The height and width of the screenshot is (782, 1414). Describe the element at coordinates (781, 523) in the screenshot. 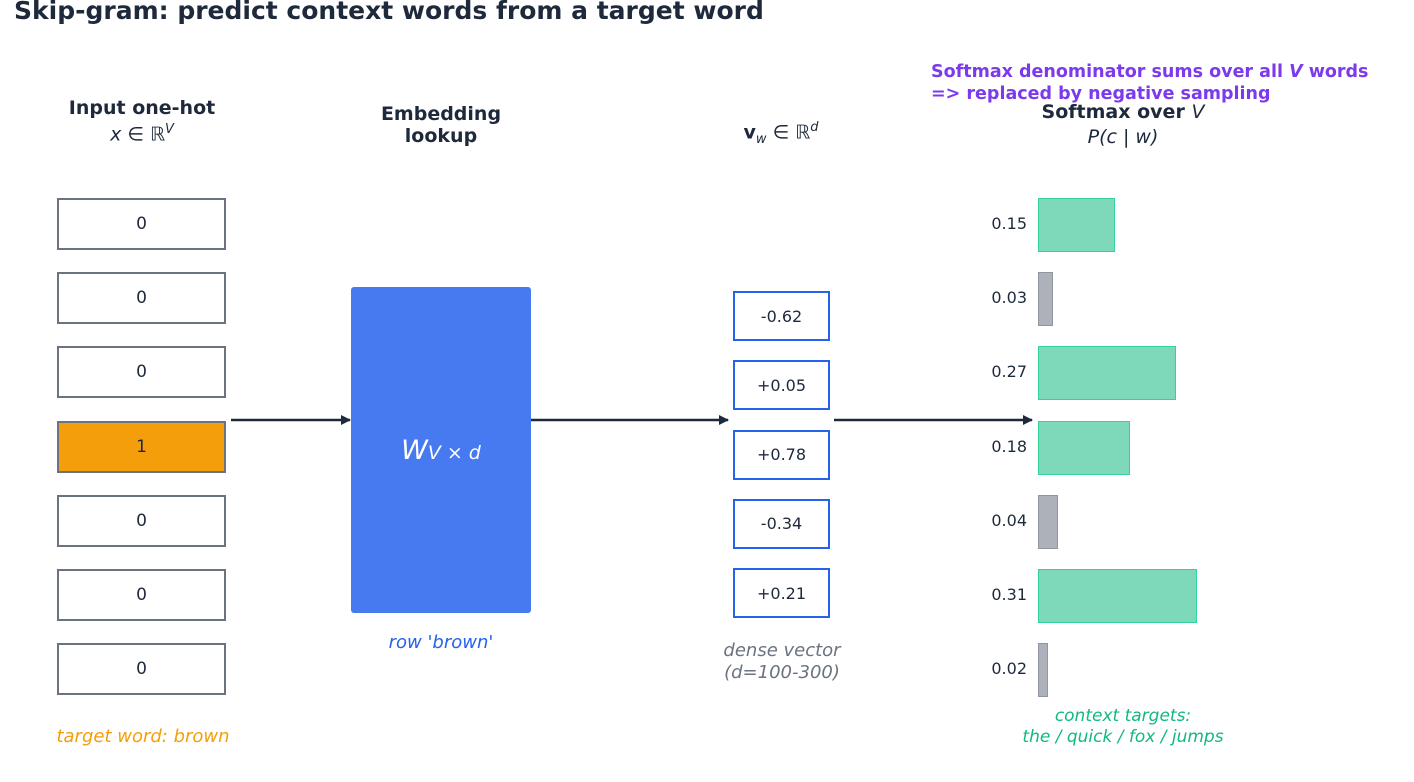

I see `vector-entry: -0.34` at that location.